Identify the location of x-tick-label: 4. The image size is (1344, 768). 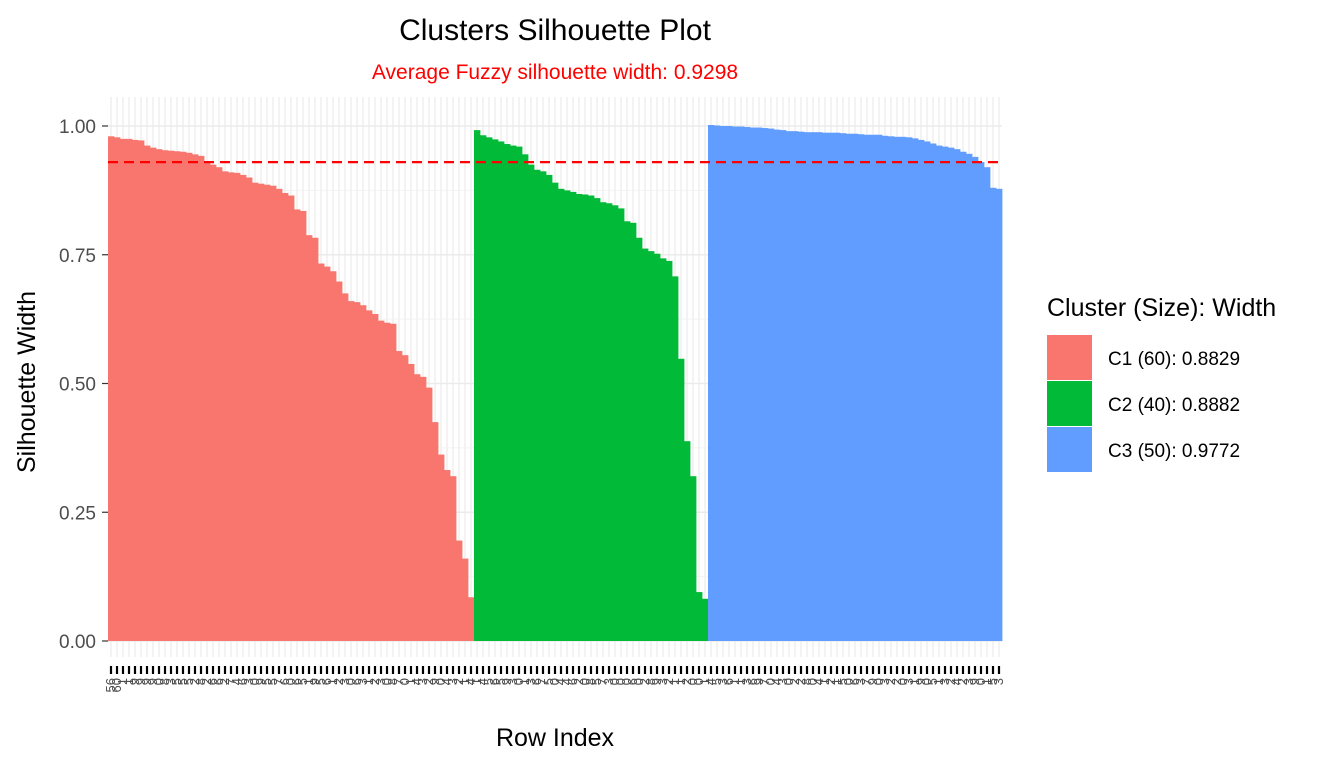
(482, 681).